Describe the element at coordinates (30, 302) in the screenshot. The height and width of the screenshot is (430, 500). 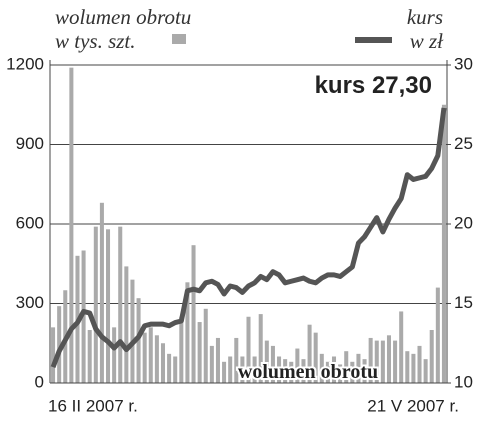
I see `y-tick-label: 300` at that location.